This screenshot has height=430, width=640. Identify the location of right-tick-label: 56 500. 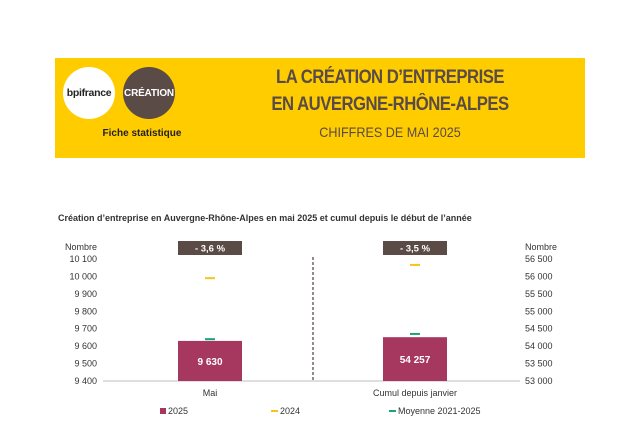
(539, 259).